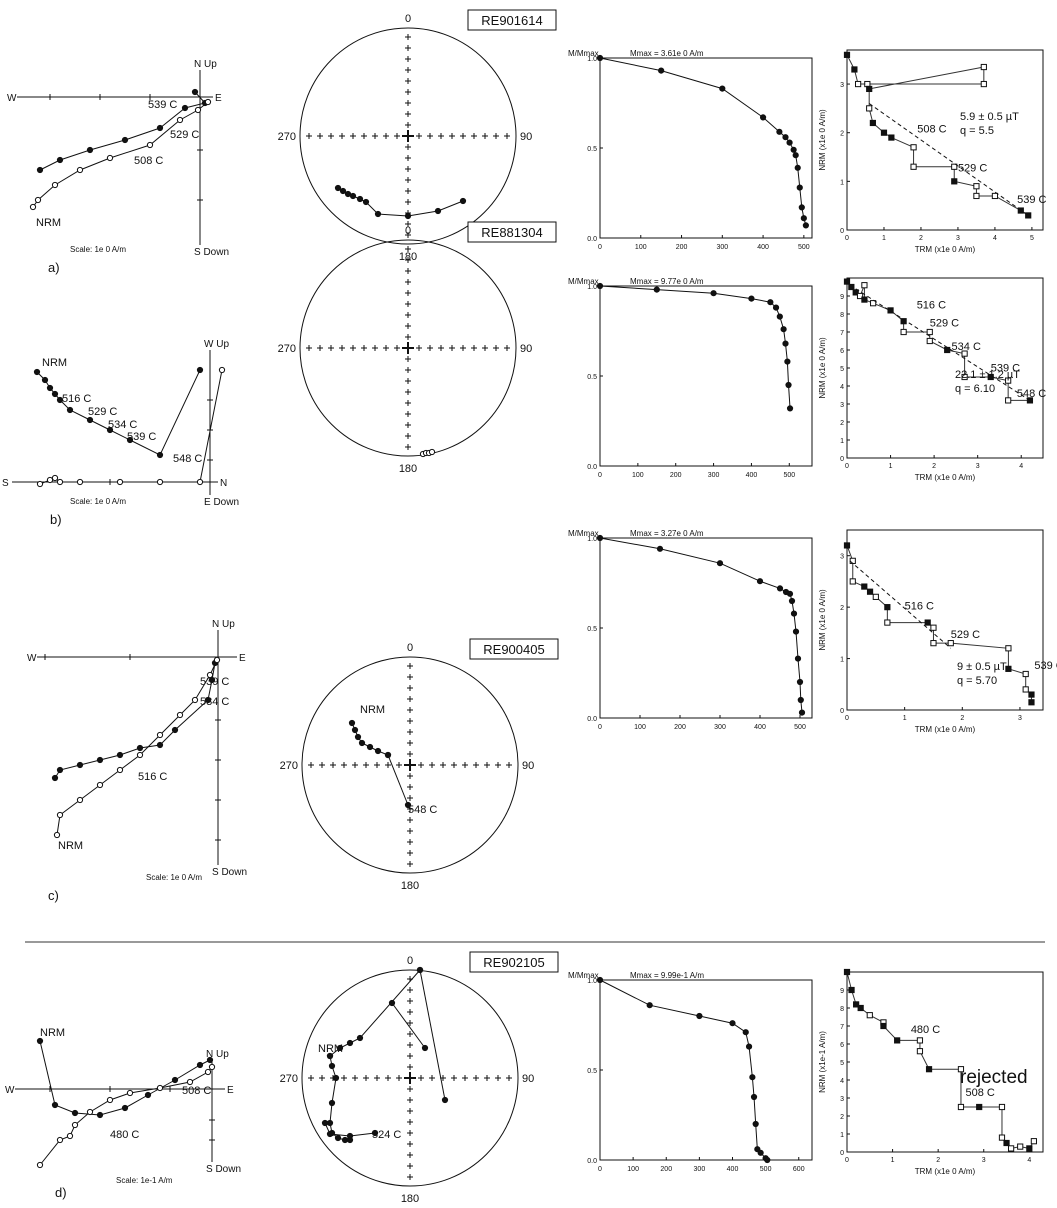 Image resolution: width=1057 pixels, height=1208 pixels. I want to click on demag-xtick-label: 300, so click(720, 727).